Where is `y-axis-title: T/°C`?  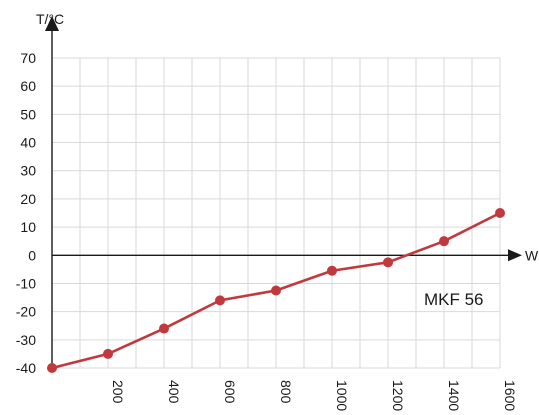 y-axis-title: T/°C is located at coordinates (50, 19).